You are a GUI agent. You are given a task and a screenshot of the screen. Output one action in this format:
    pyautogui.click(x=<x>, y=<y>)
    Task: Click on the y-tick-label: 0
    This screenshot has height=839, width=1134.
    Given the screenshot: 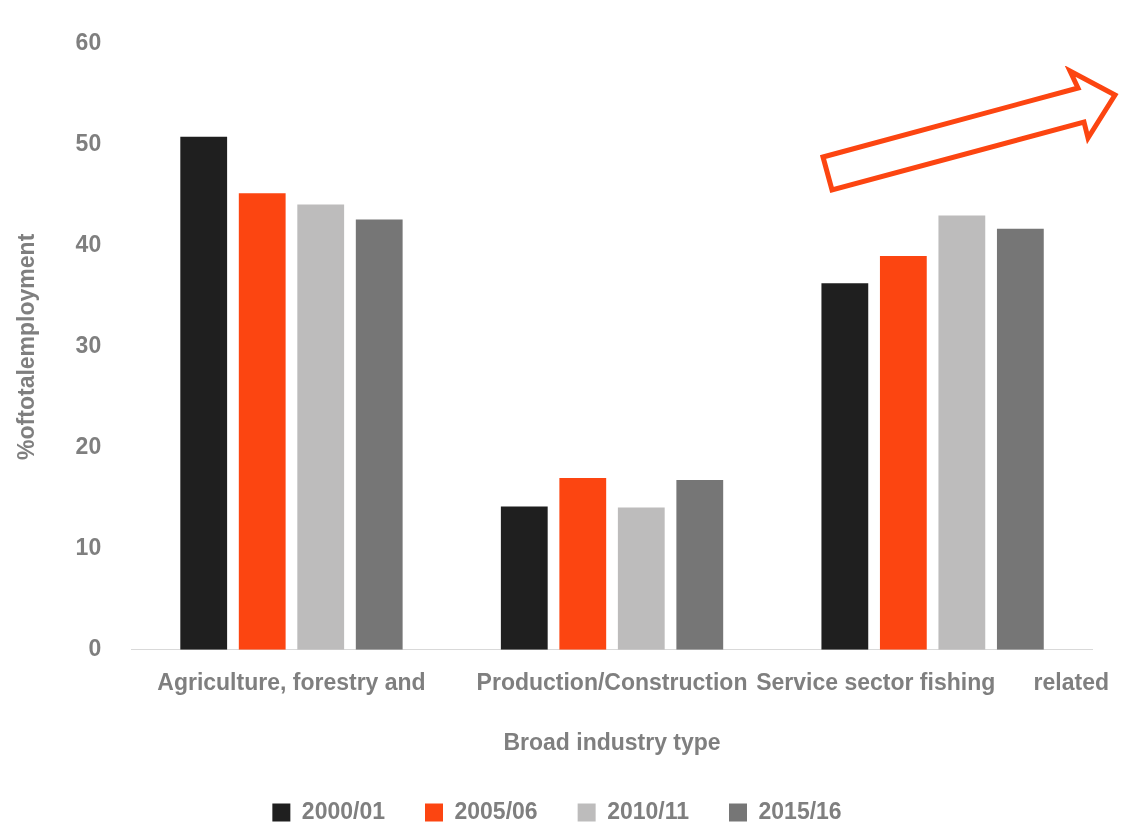 What is the action you would take?
    pyautogui.click(x=95, y=648)
    